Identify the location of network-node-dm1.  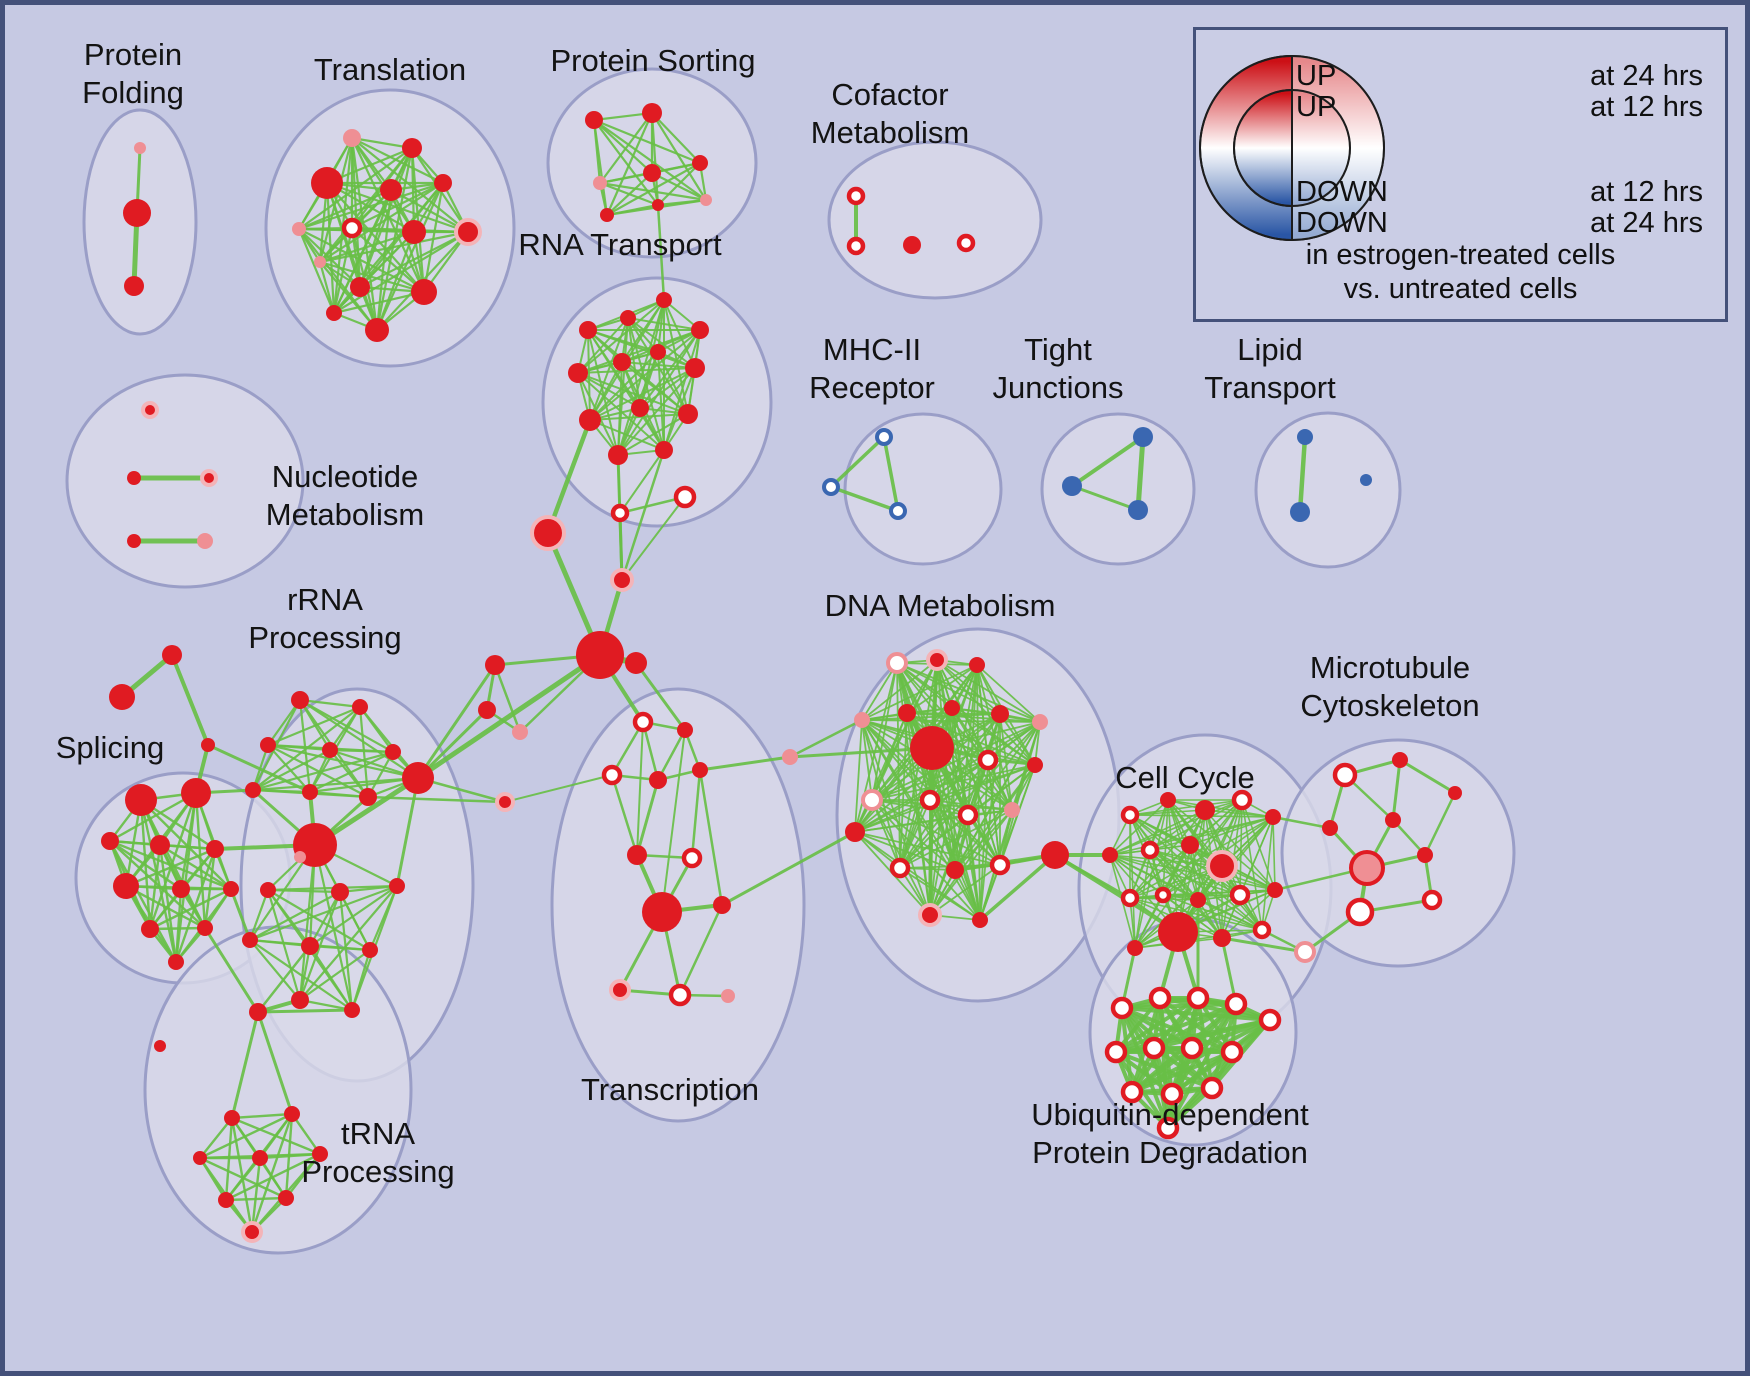
(897, 663).